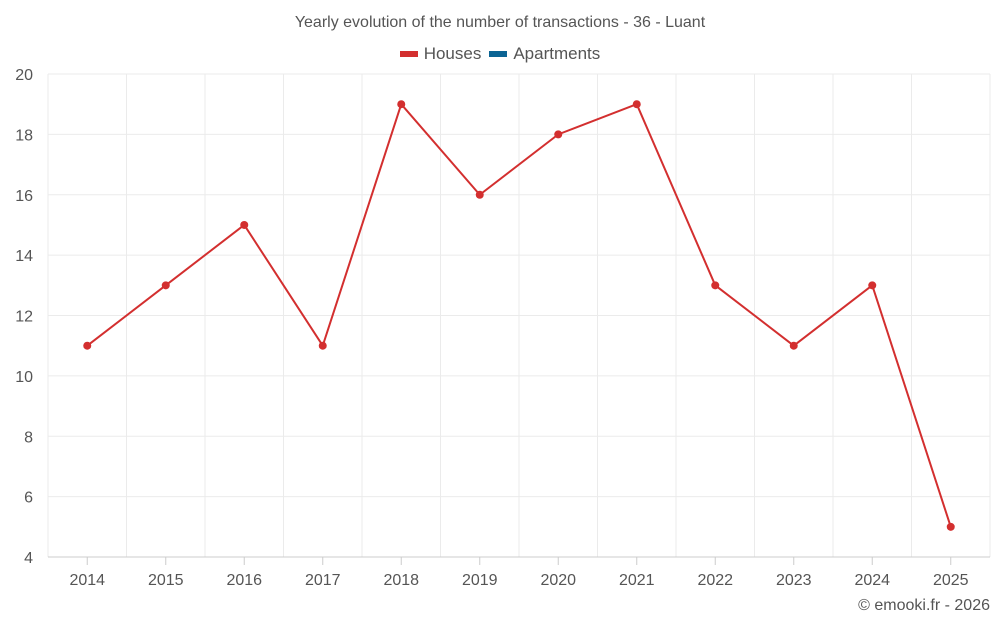  I want to click on data-point-houses-2018, so click(401, 104).